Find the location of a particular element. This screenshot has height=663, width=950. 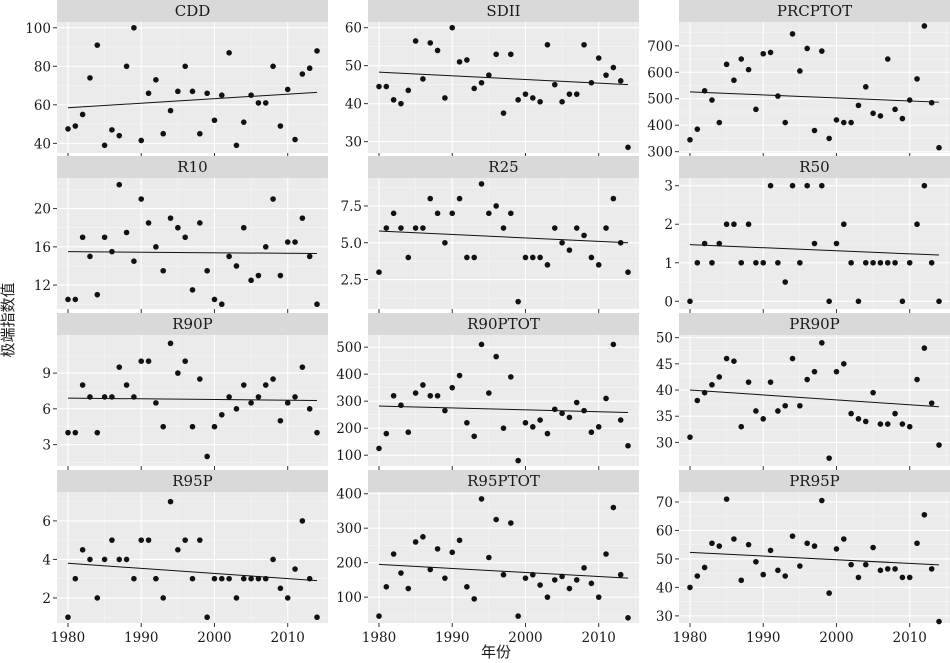

y-tick-label: 2 is located at coordinates (46, 599).